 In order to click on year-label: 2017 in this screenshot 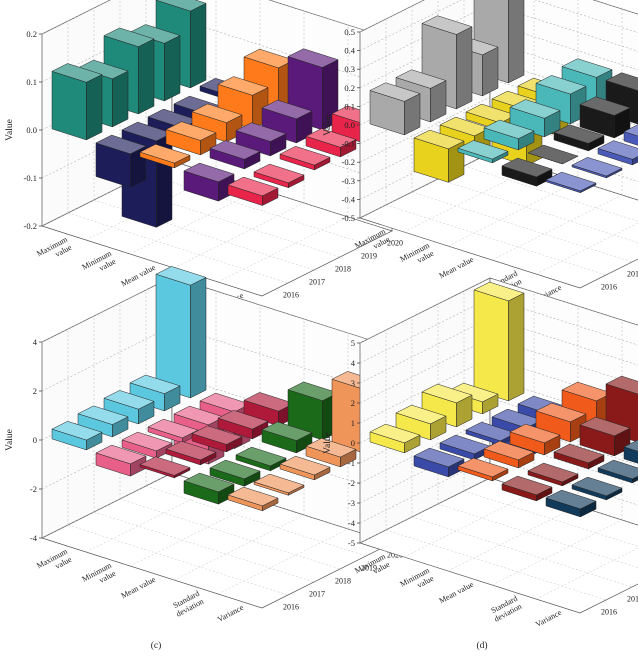, I will do `click(317, 282)`.